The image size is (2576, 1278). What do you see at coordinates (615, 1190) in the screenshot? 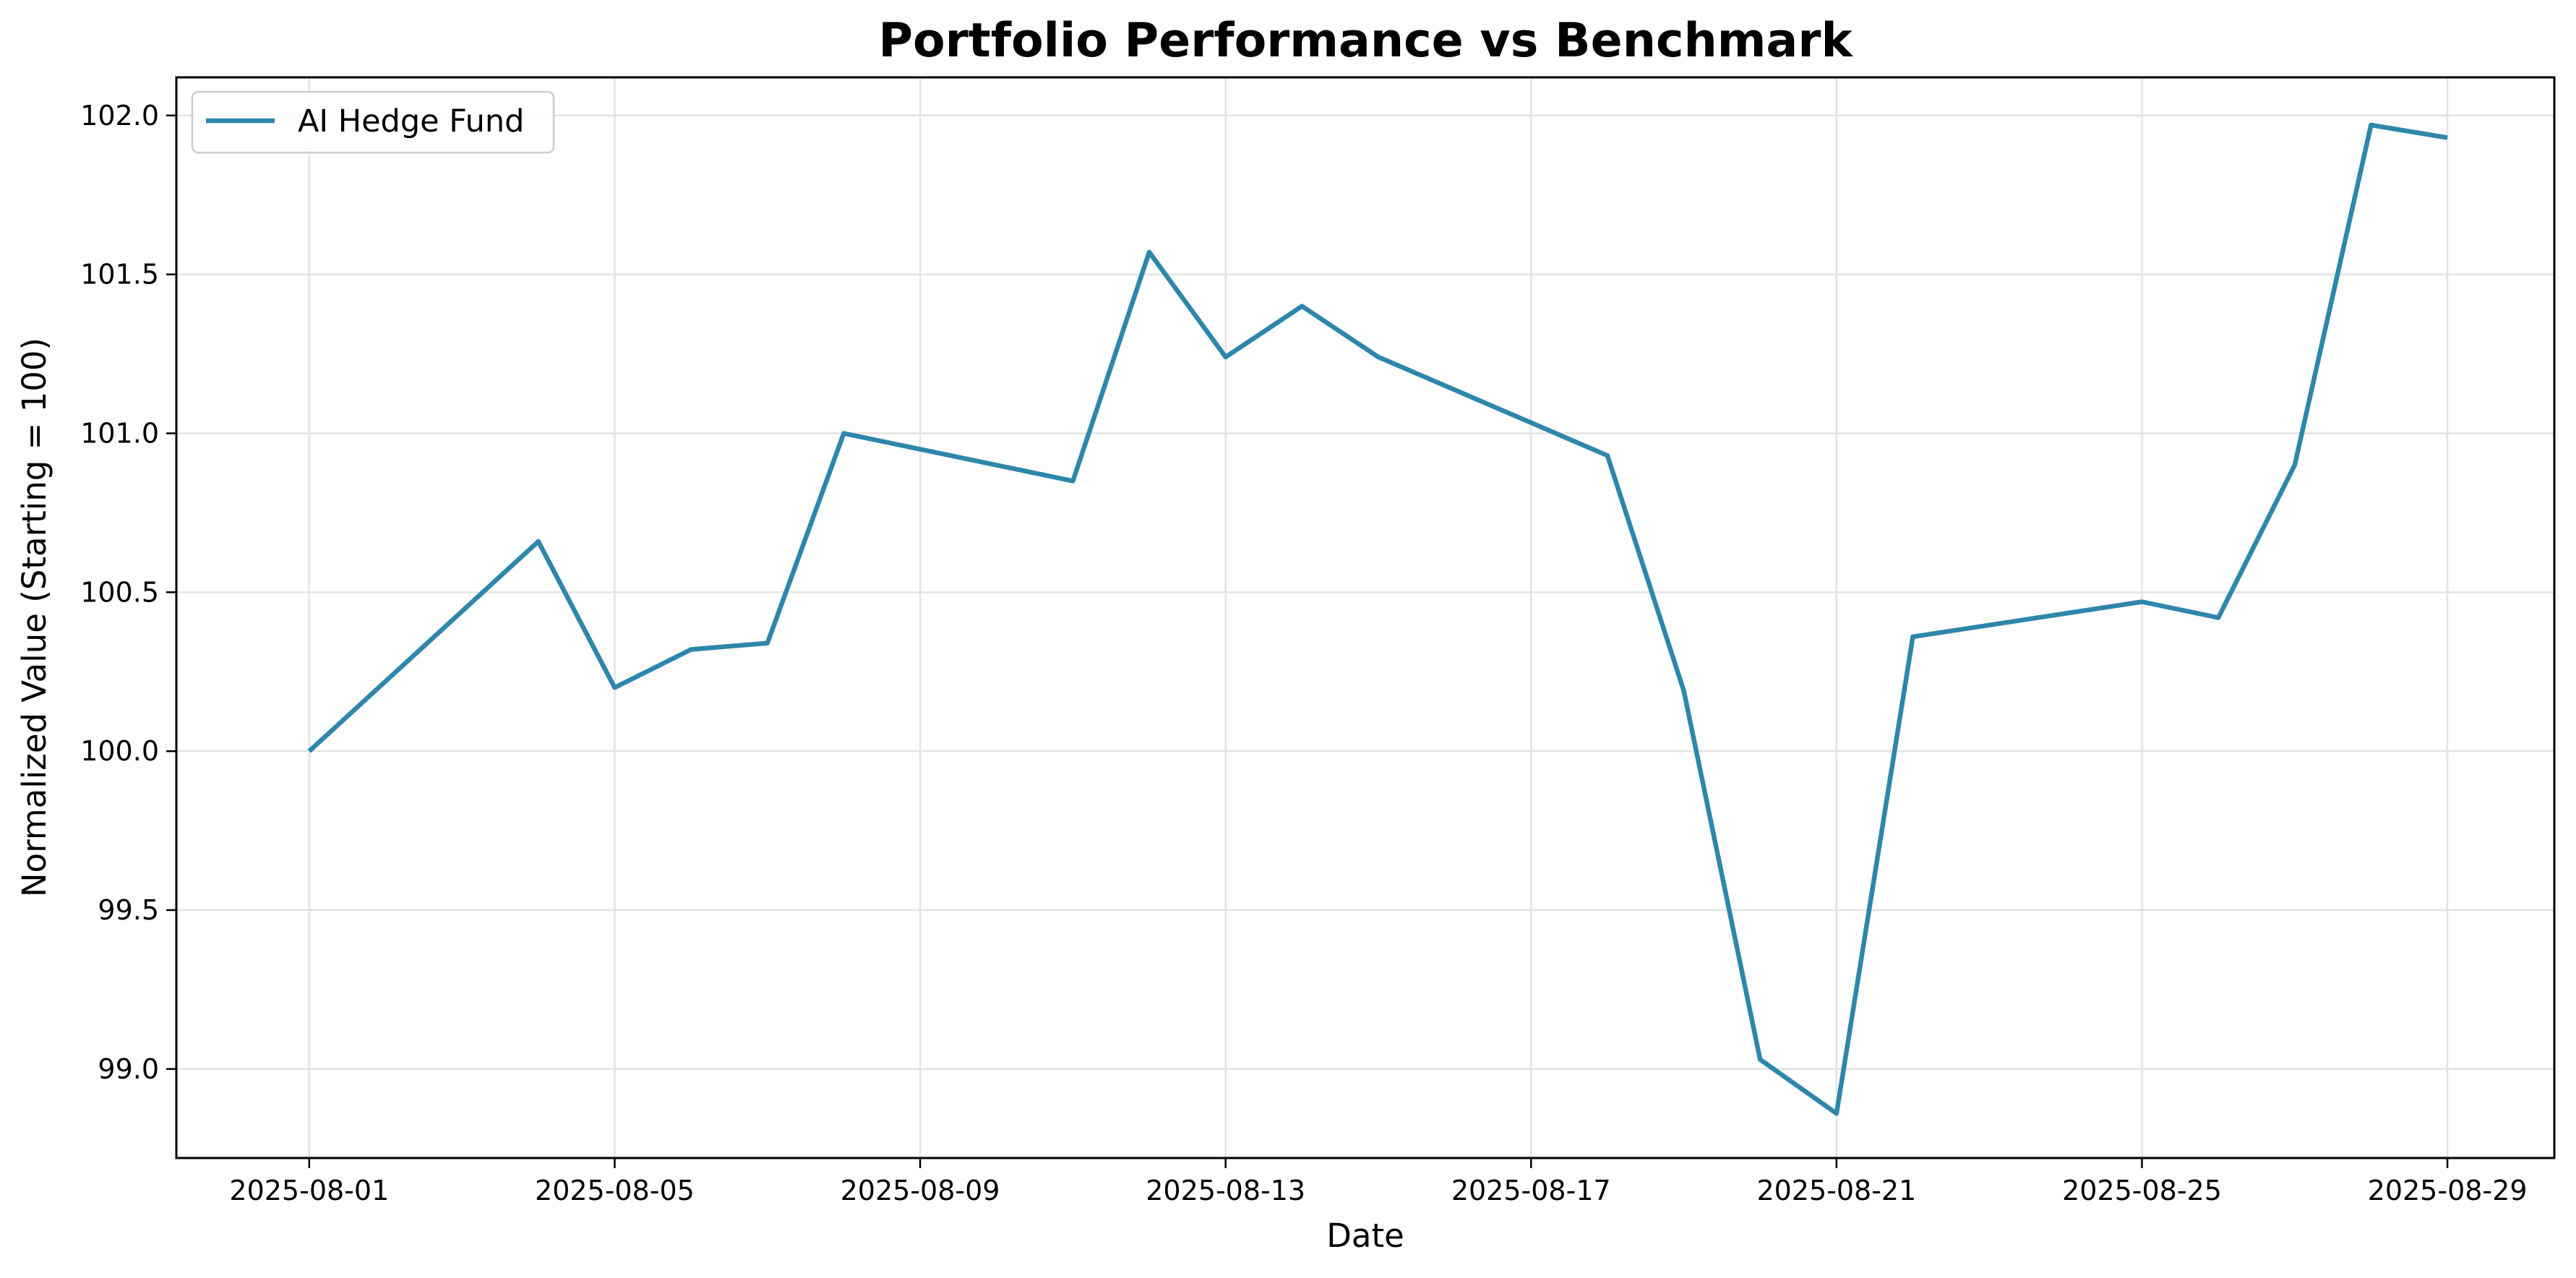
I see `x-tick-label: 2025-08-05` at bounding box center [615, 1190].